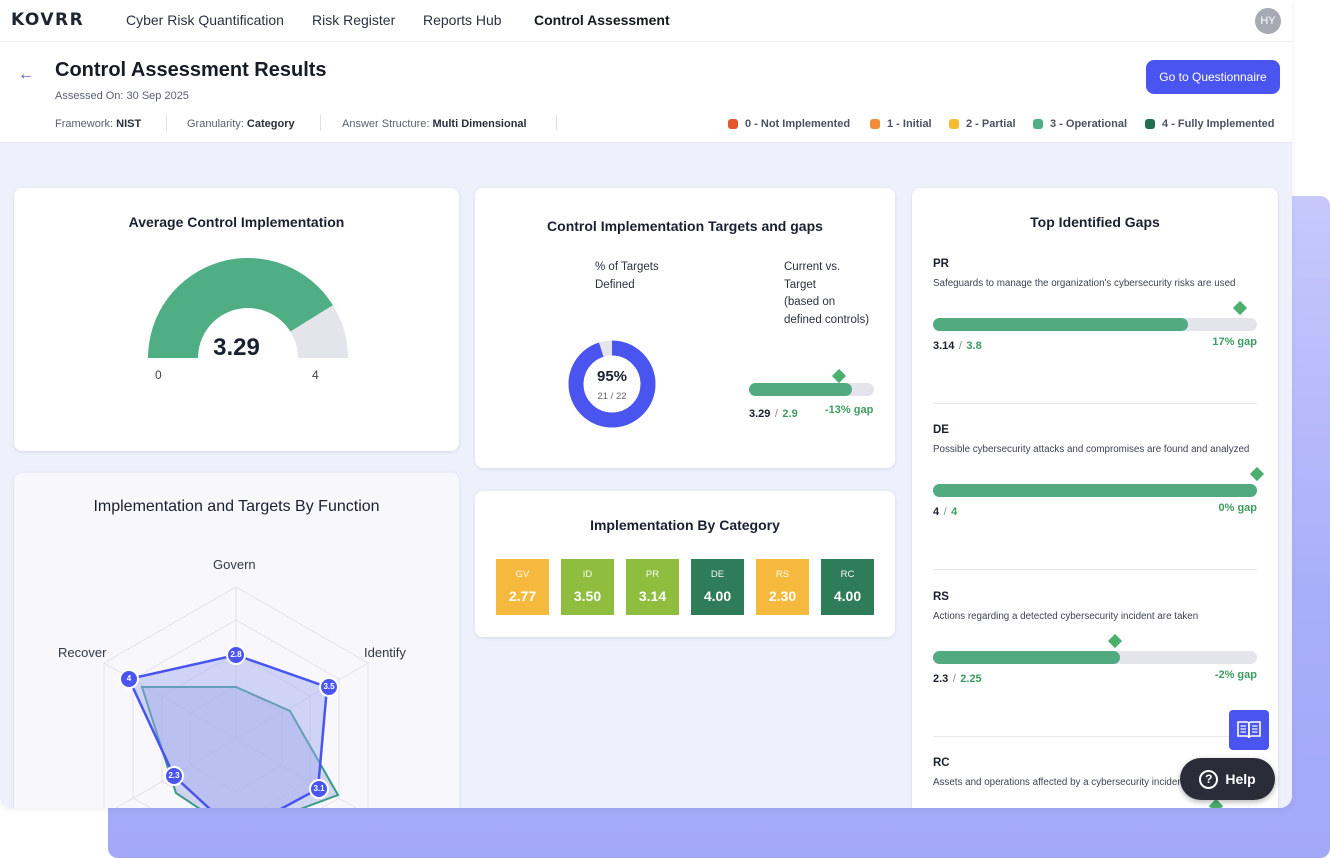  Describe the element at coordinates (234, 564) in the screenshot. I see `axis-label-govern: Govern` at that location.